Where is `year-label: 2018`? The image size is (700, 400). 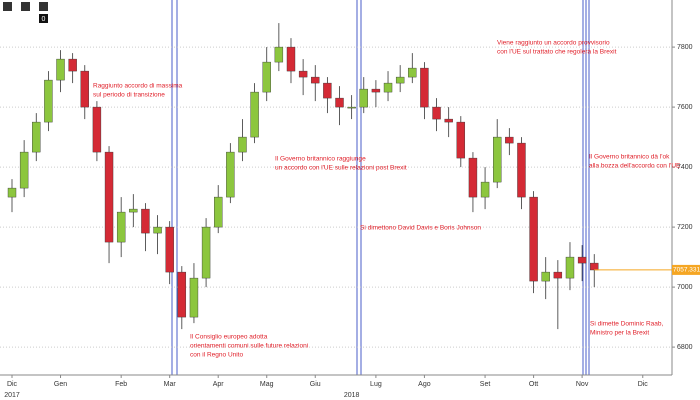 year-label: 2018 is located at coordinates (352, 395).